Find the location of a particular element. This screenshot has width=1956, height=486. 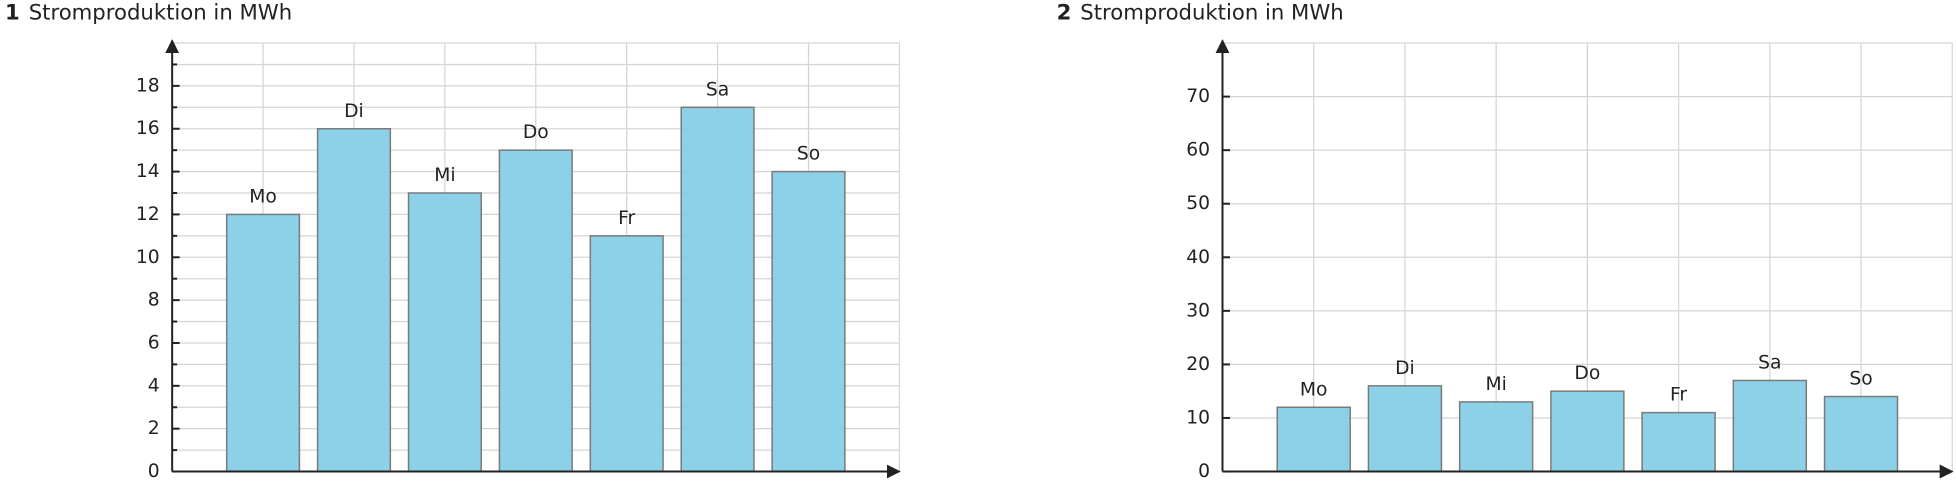

y-tick-label: 2 is located at coordinates (154, 428).